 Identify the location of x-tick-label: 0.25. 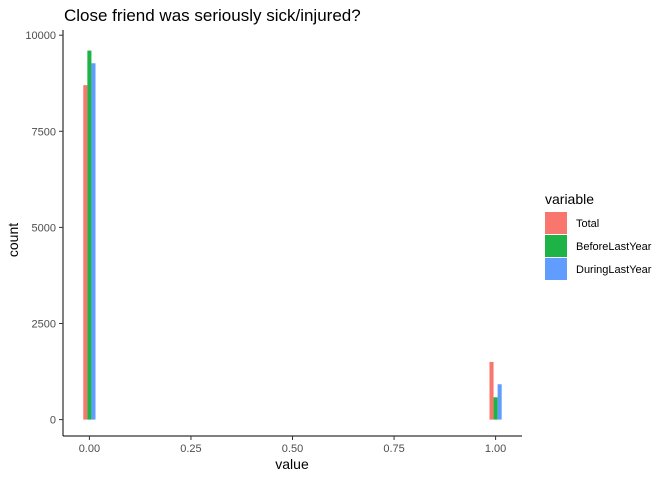
(190, 449).